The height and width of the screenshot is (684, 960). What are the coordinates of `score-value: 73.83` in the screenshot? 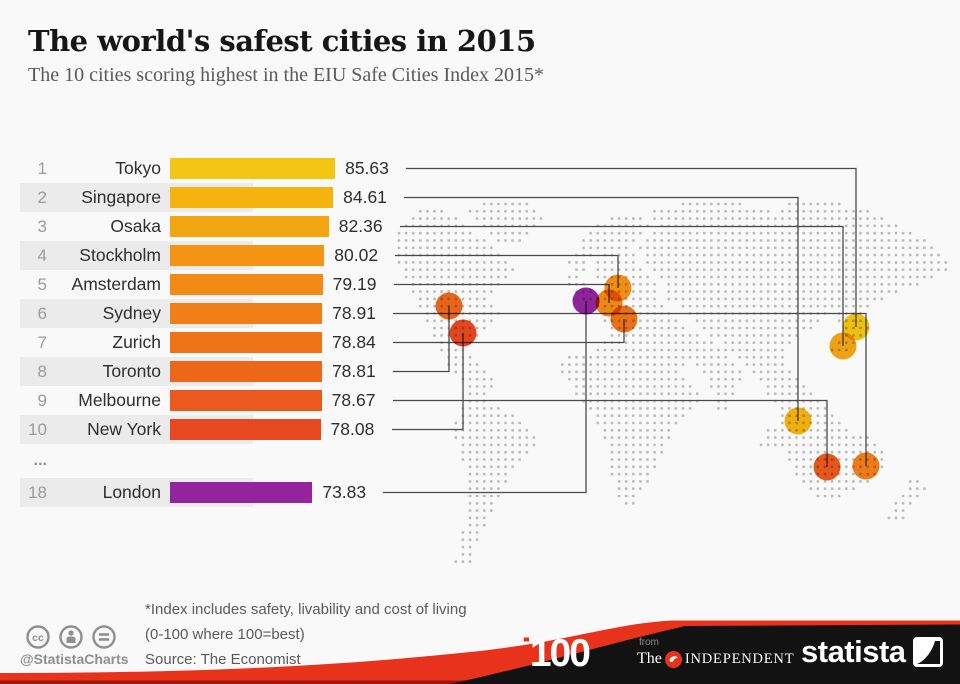 It's located at (344, 492).